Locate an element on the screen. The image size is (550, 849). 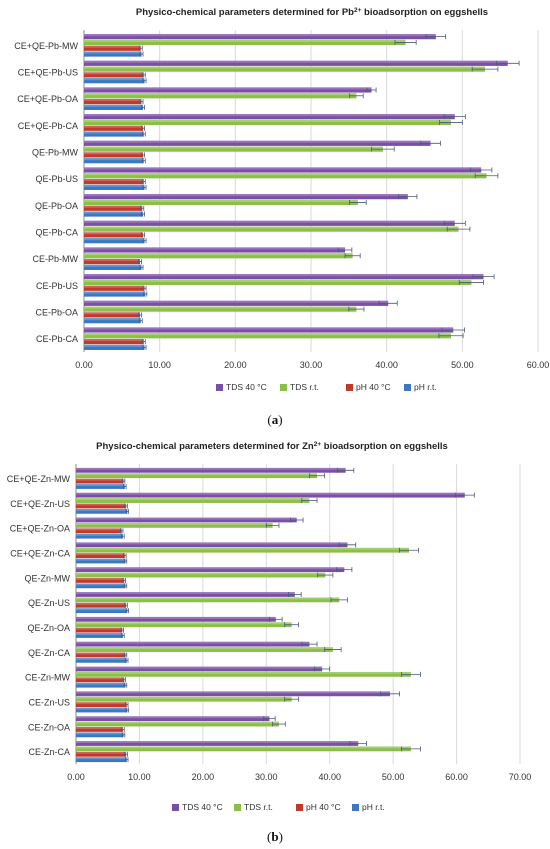
category-label: CE-Zn-OA is located at coordinates (49, 727).